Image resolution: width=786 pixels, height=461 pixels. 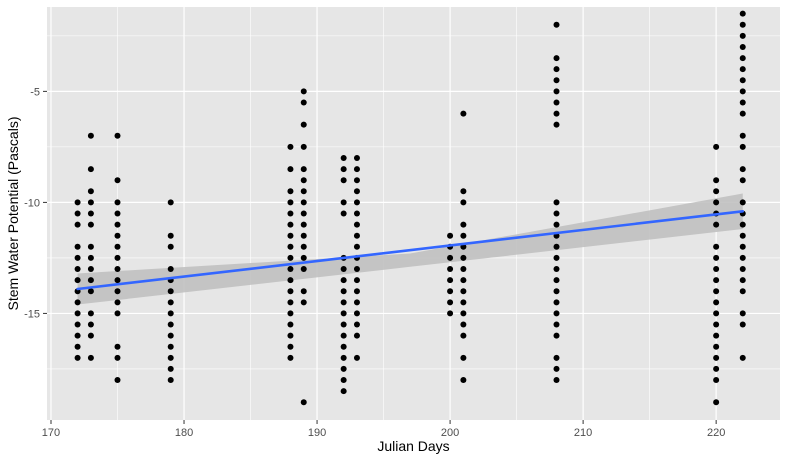 I want to click on x-tick-label: 170, so click(x=51, y=433).